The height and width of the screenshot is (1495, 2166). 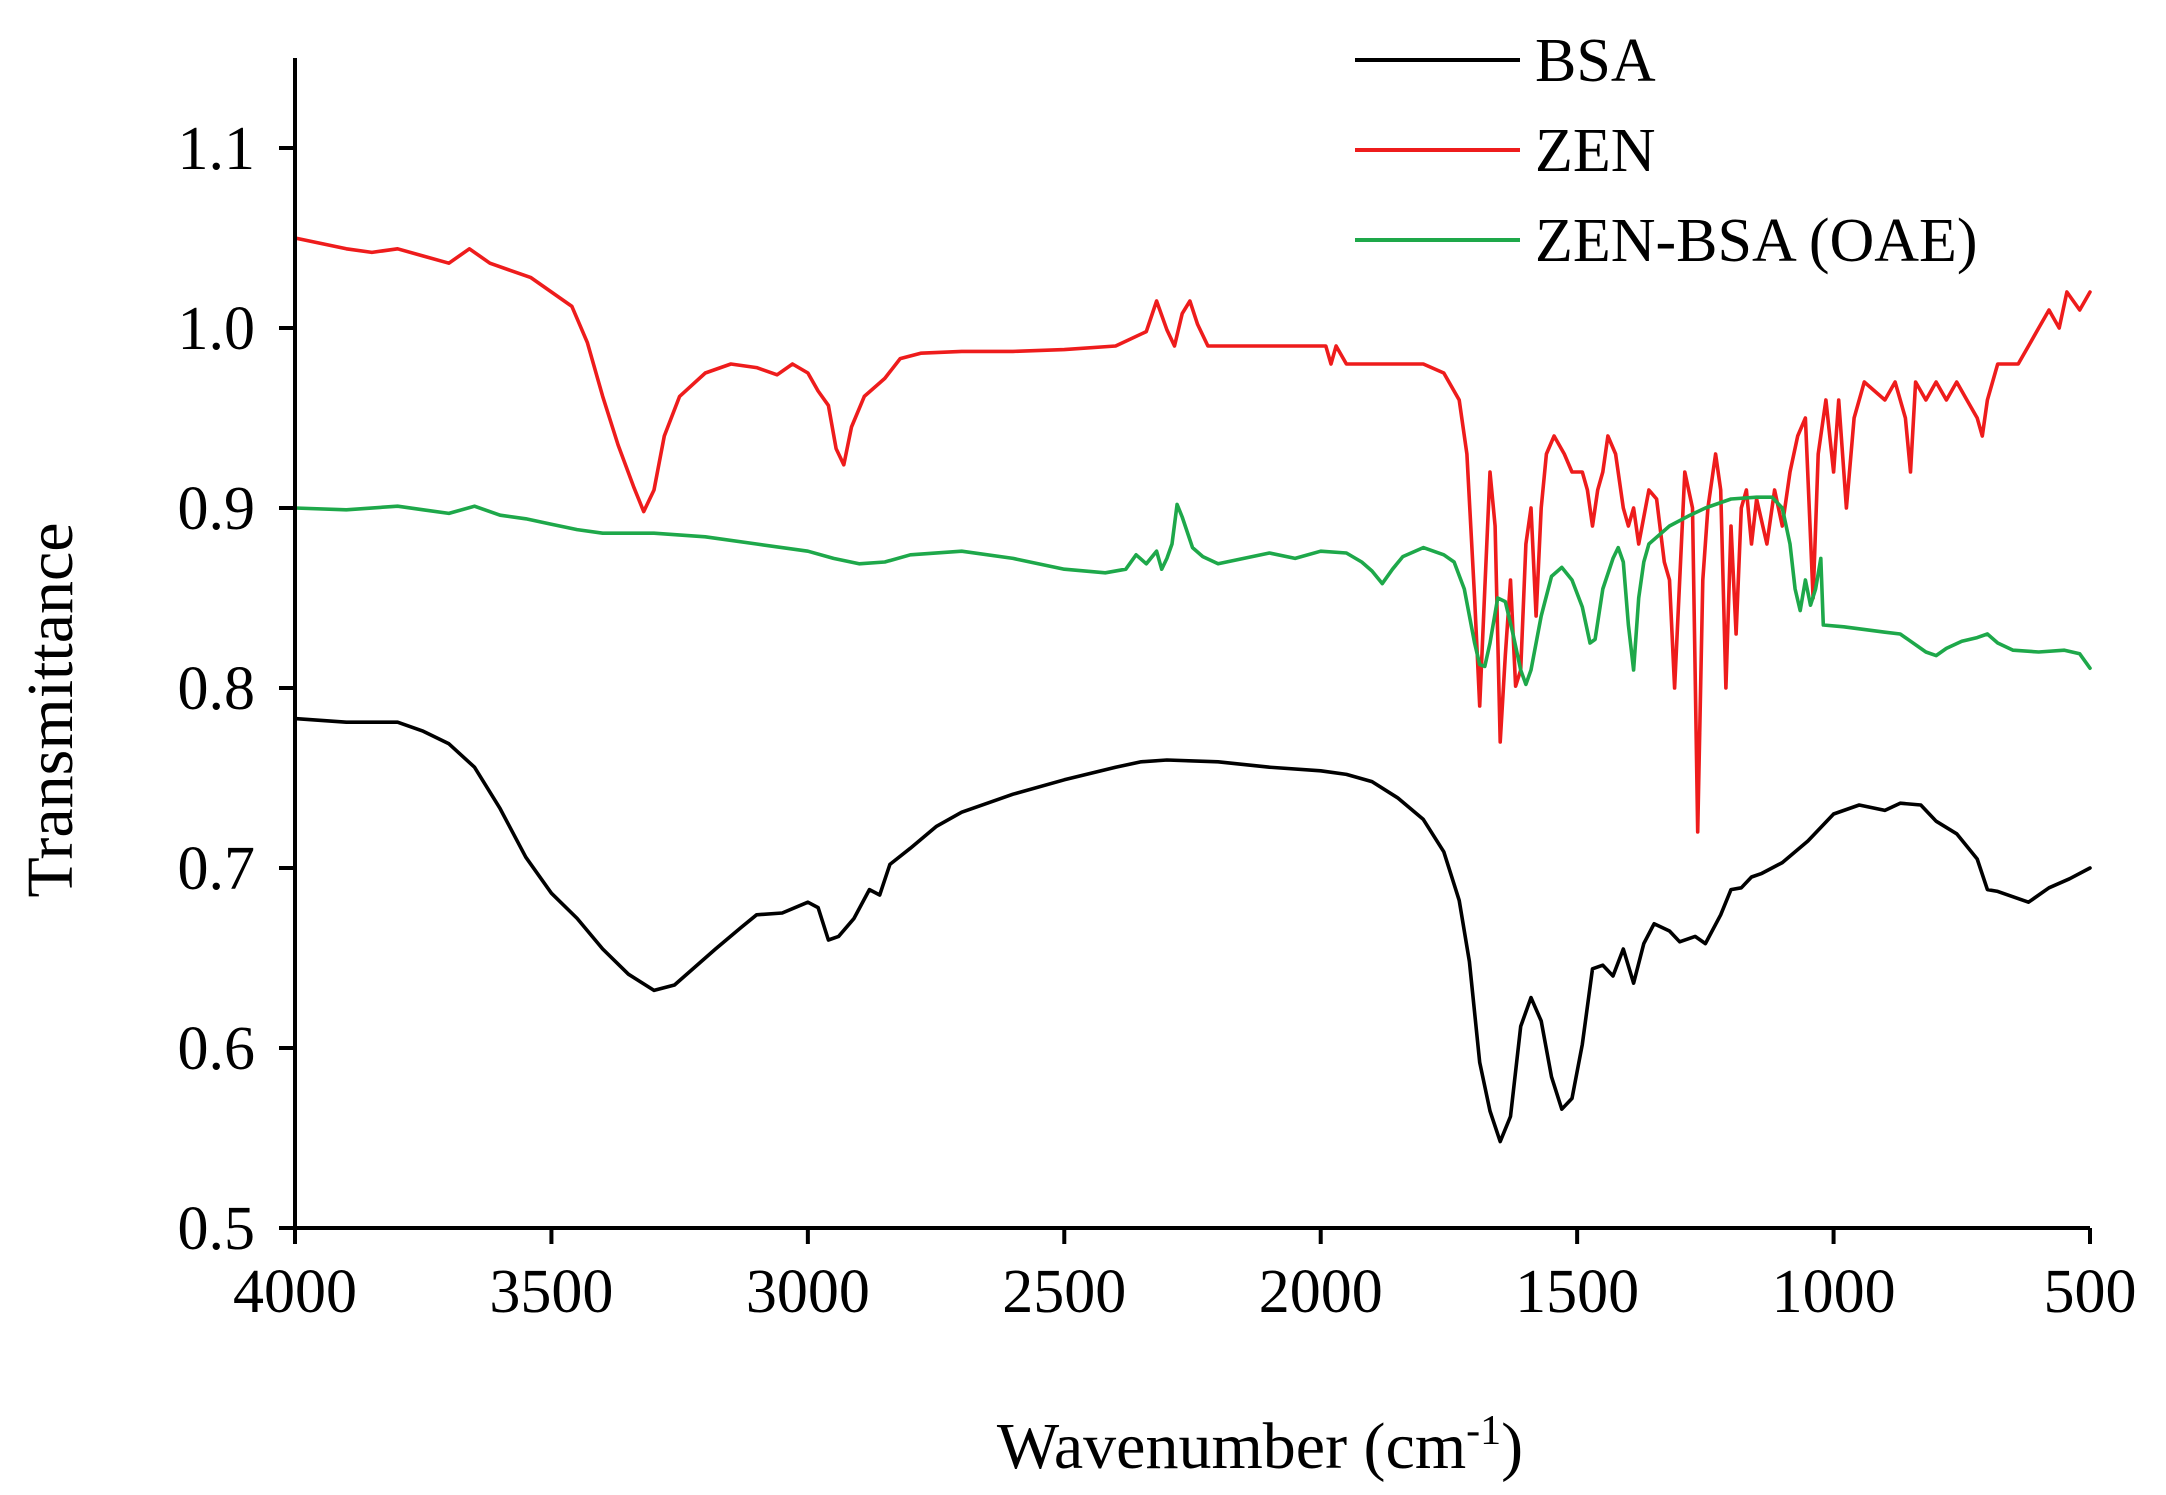 I want to click on x-tick-label-2500: 2500, so click(x=1064, y=1292).